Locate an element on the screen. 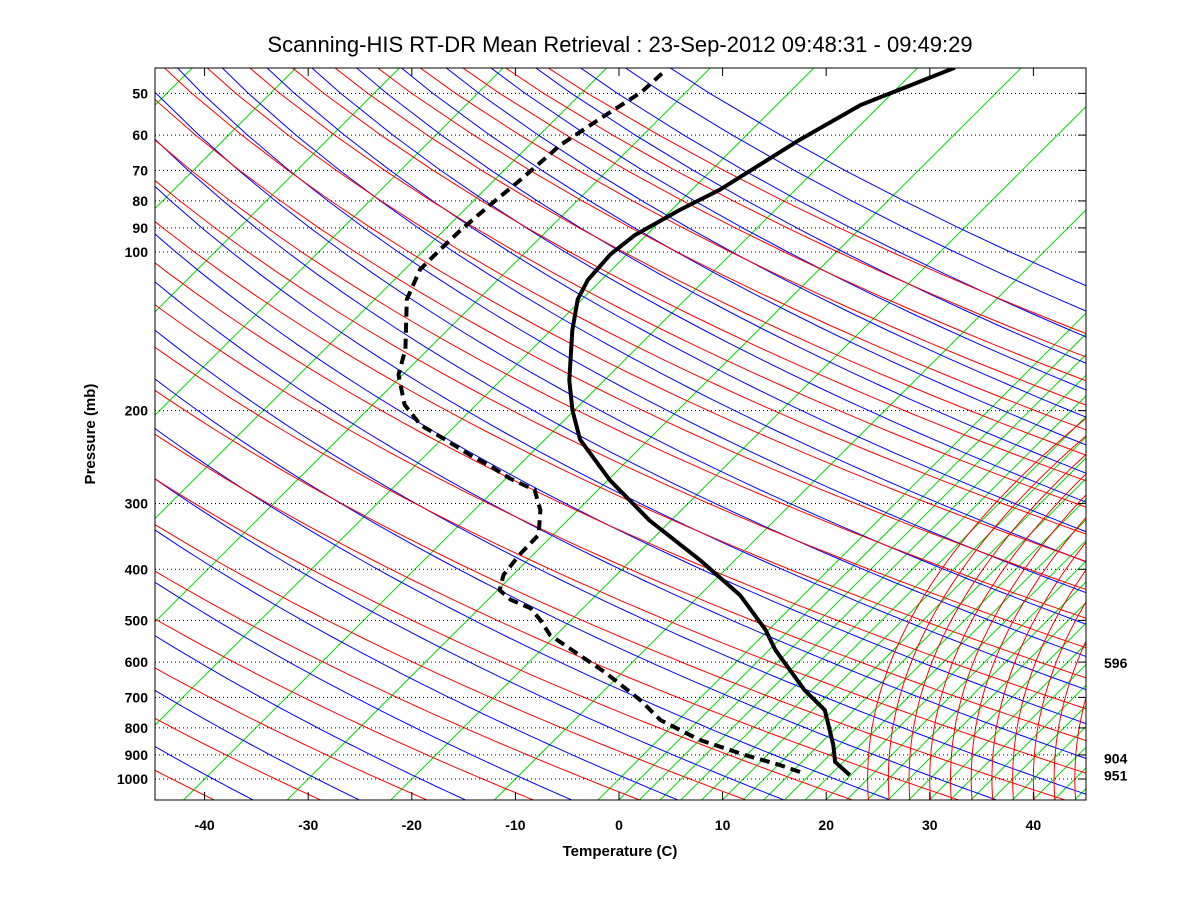  level-label: 904 is located at coordinates (1116, 758).